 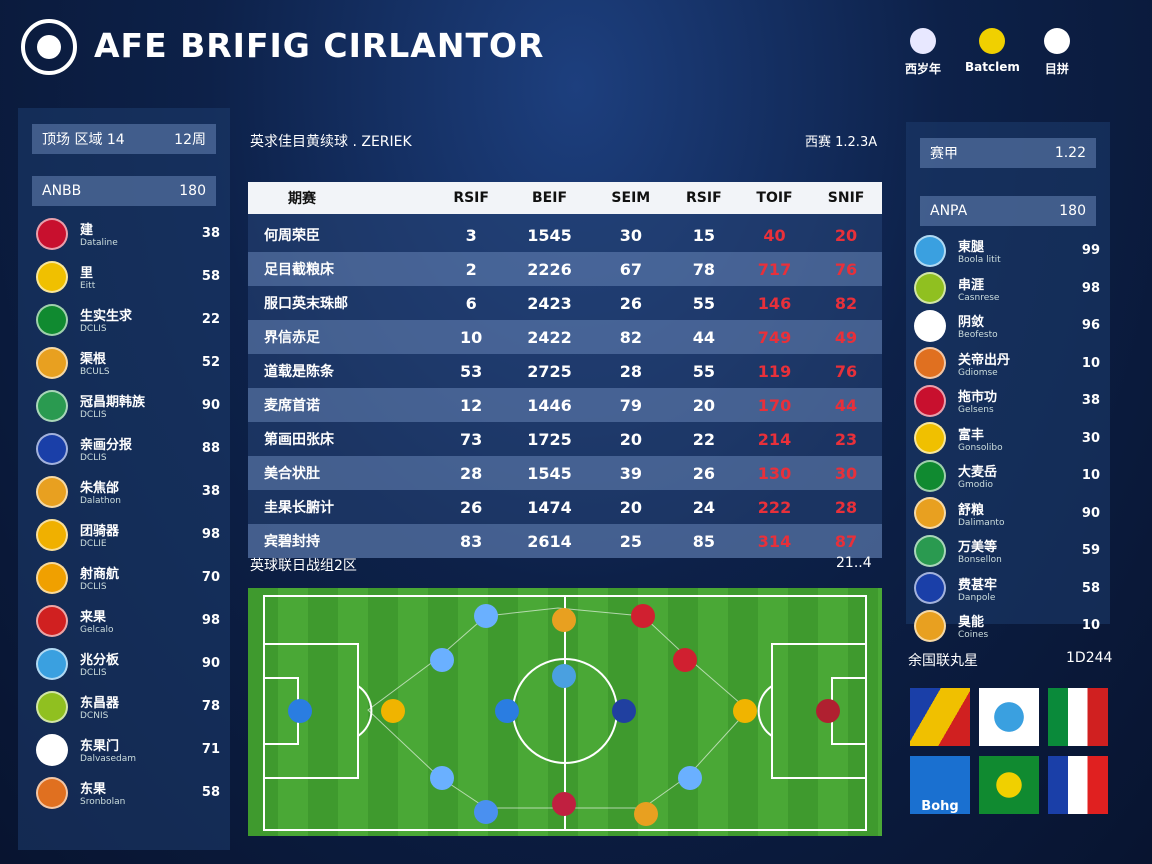 I want to click on table-row: 道载是陈条 53 2725 28 55 119 76, so click(x=565, y=371).